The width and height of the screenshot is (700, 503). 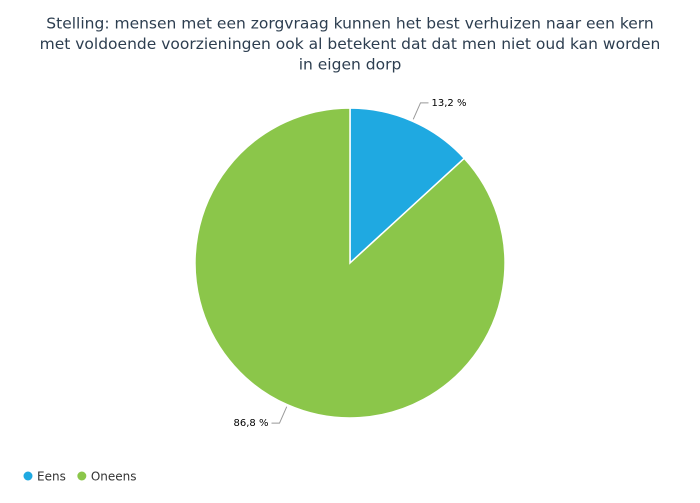 What do you see at coordinates (251, 423) in the screenshot?
I see `data-label: 86,8 %` at bounding box center [251, 423].